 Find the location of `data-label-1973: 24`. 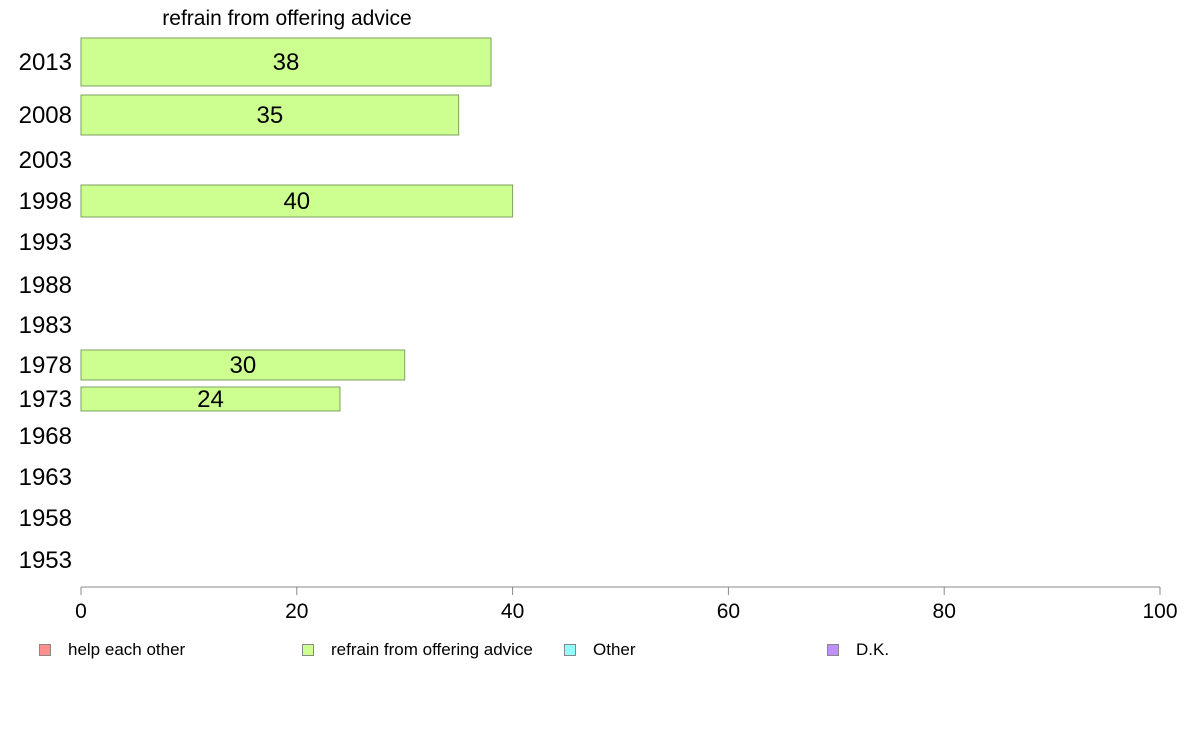

data-label-1973: 24 is located at coordinates (210, 399).